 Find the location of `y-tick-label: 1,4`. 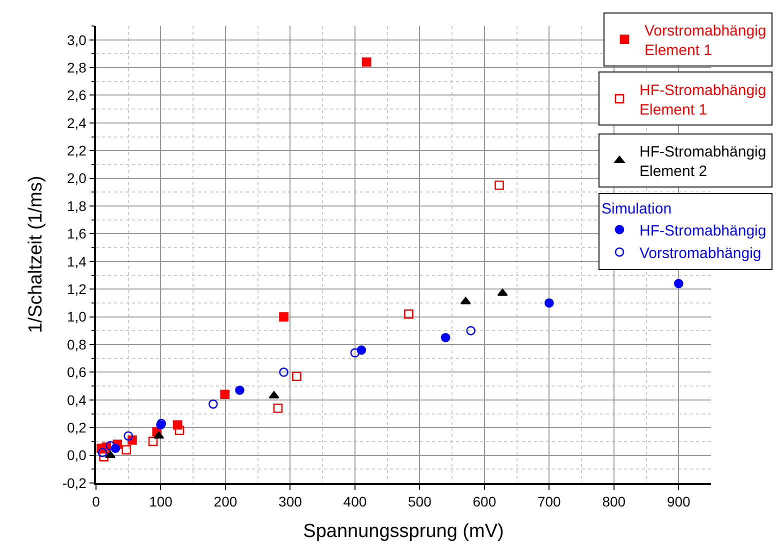

y-tick-label: 1,4 is located at coordinates (76, 261).